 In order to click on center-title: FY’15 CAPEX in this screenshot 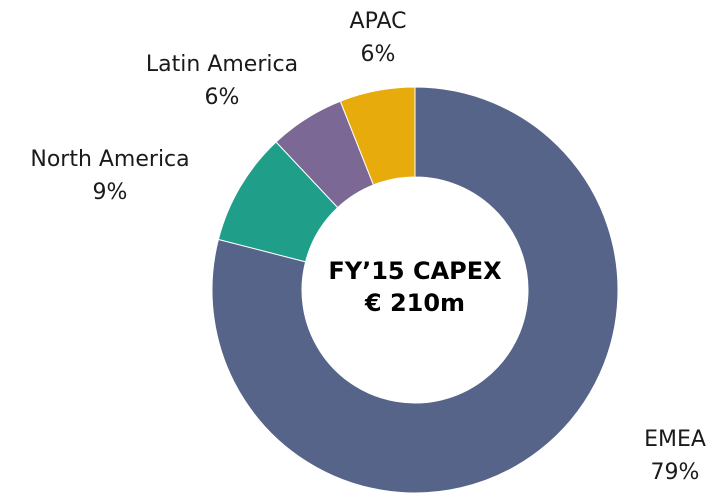, I will do `click(415, 271)`.